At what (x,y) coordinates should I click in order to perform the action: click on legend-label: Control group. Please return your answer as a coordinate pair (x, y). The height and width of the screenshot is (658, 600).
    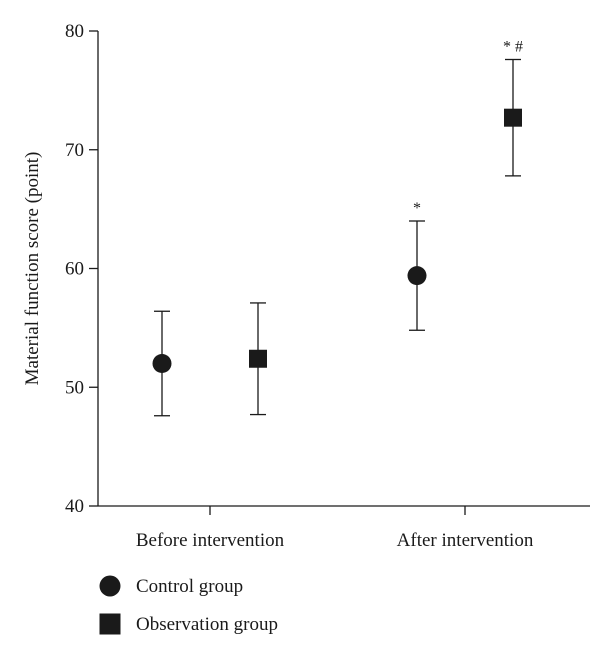
    Looking at the image, I should click on (189, 586).